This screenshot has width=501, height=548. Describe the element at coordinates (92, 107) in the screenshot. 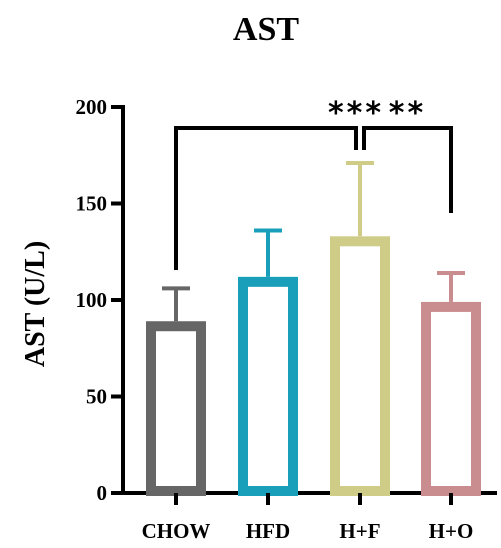

I see `y-tick-label: 200` at that location.